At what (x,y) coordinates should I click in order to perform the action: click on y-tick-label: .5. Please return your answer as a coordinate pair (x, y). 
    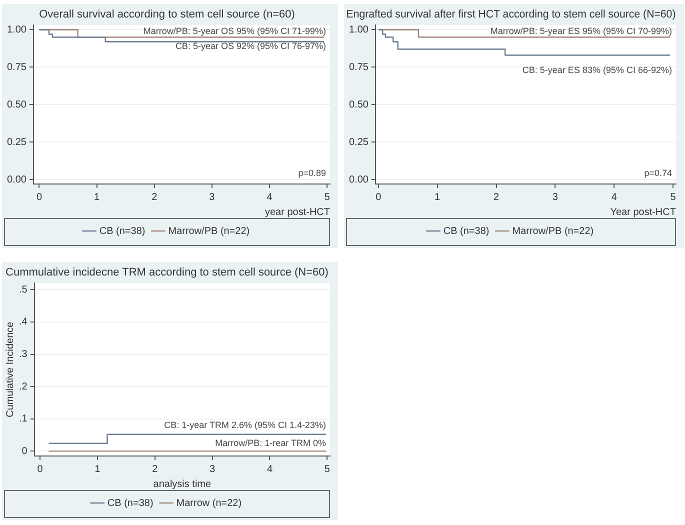
    Looking at the image, I should click on (23, 290).